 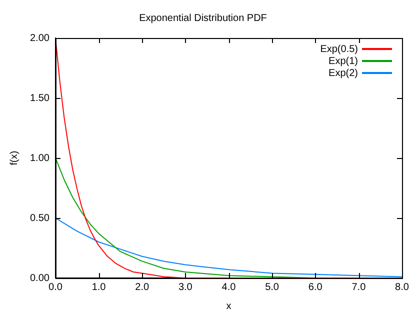 I want to click on y-tick-label: 0.50, so click(x=40, y=218).